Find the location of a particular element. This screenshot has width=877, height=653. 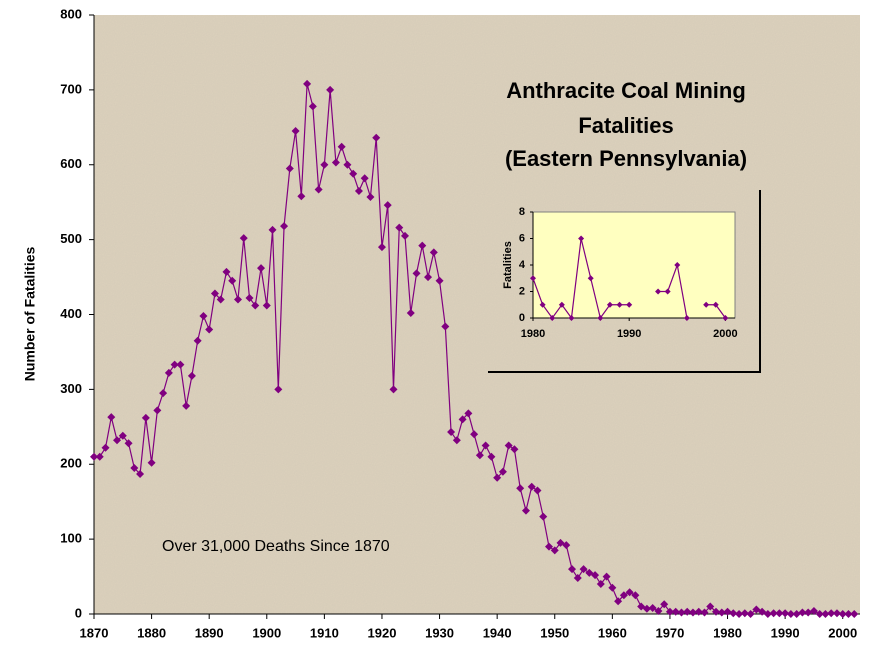

chart-title: Anthracite Coal Mining is located at coordinates (626, 90).